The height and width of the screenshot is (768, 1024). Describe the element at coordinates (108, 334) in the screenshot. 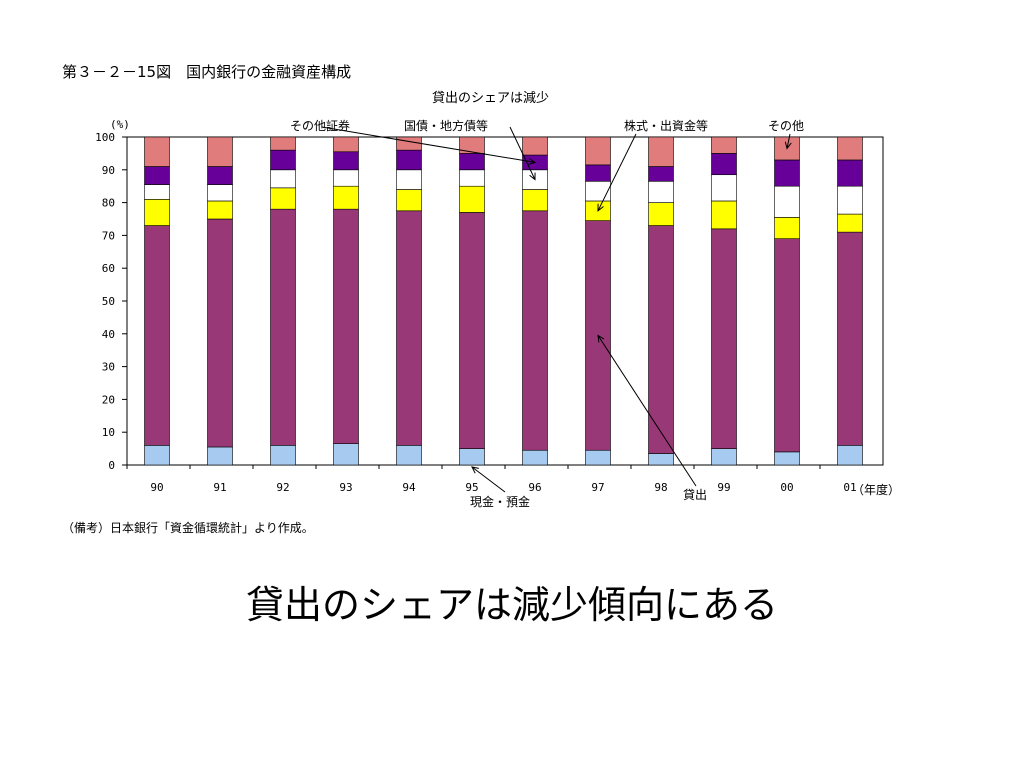

I see `y-tick-label: 40` at that location.